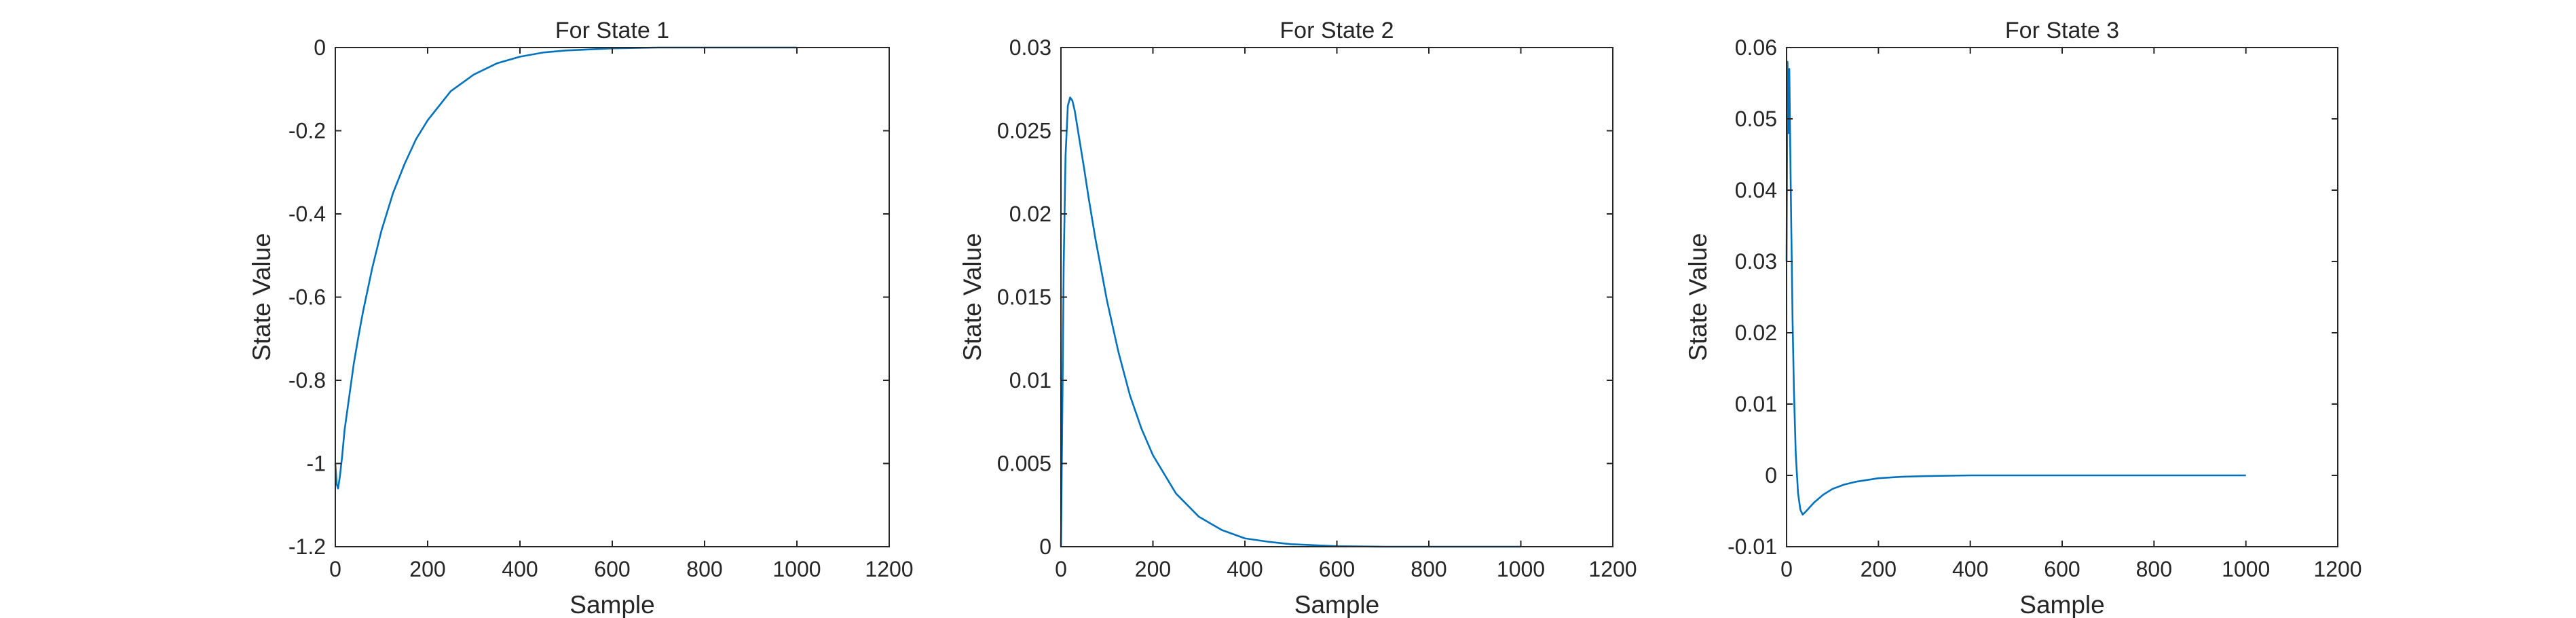 The width and height of the screenshot is (2576, 618). What do you see at coordinates (307, 297) in the screenshot?
I see `y-tick-label: -0.6` at bounding box center [307, 297].